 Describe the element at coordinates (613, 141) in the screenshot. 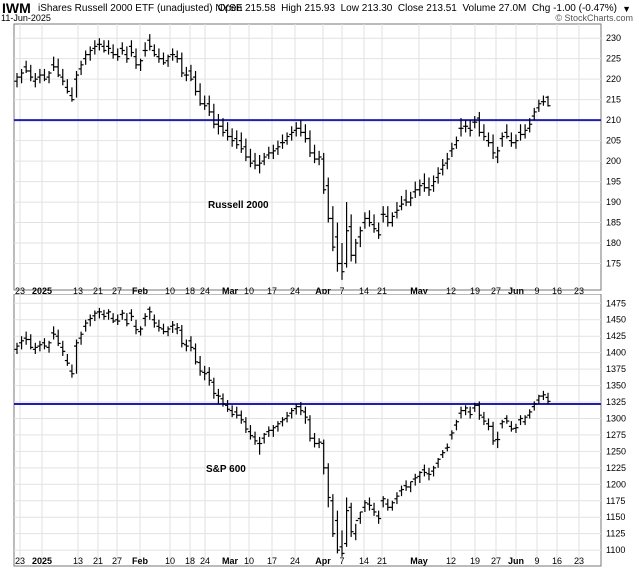

I see `y-tick-label: 205` at that location.